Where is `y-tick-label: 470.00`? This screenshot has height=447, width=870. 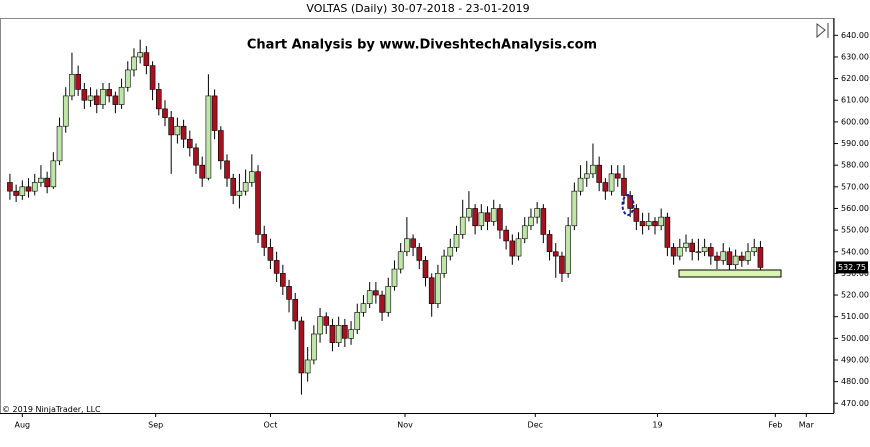 y-tick-label: 470.00 is located at coordinates (855, 403).